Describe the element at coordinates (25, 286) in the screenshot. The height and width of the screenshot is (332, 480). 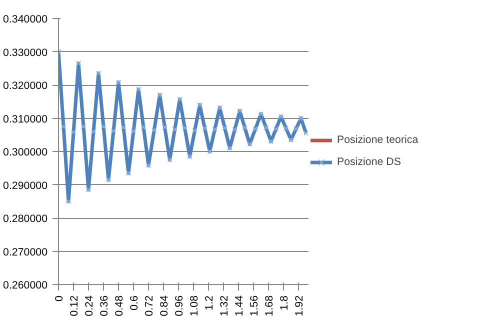
I see `y-tick-label: 0.260000` at that location.